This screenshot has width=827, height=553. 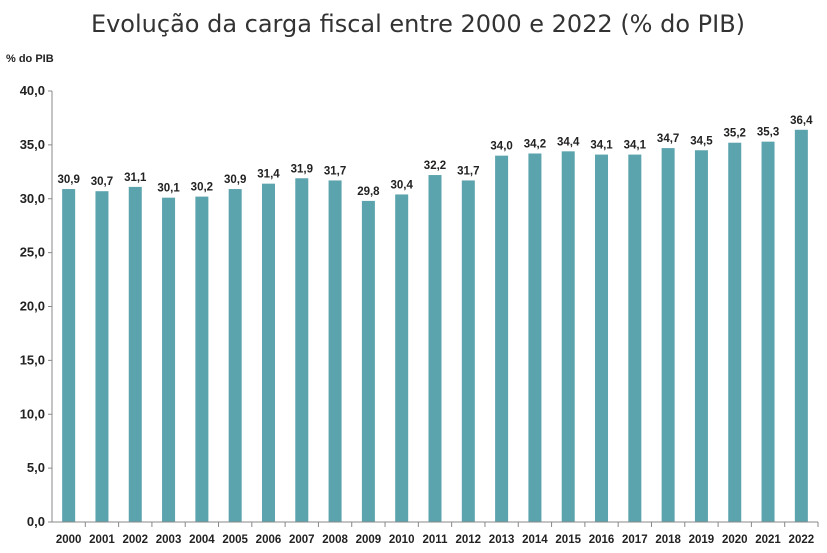 I want to click on data-label-2005: 30,9, so click(x=235, y=180).